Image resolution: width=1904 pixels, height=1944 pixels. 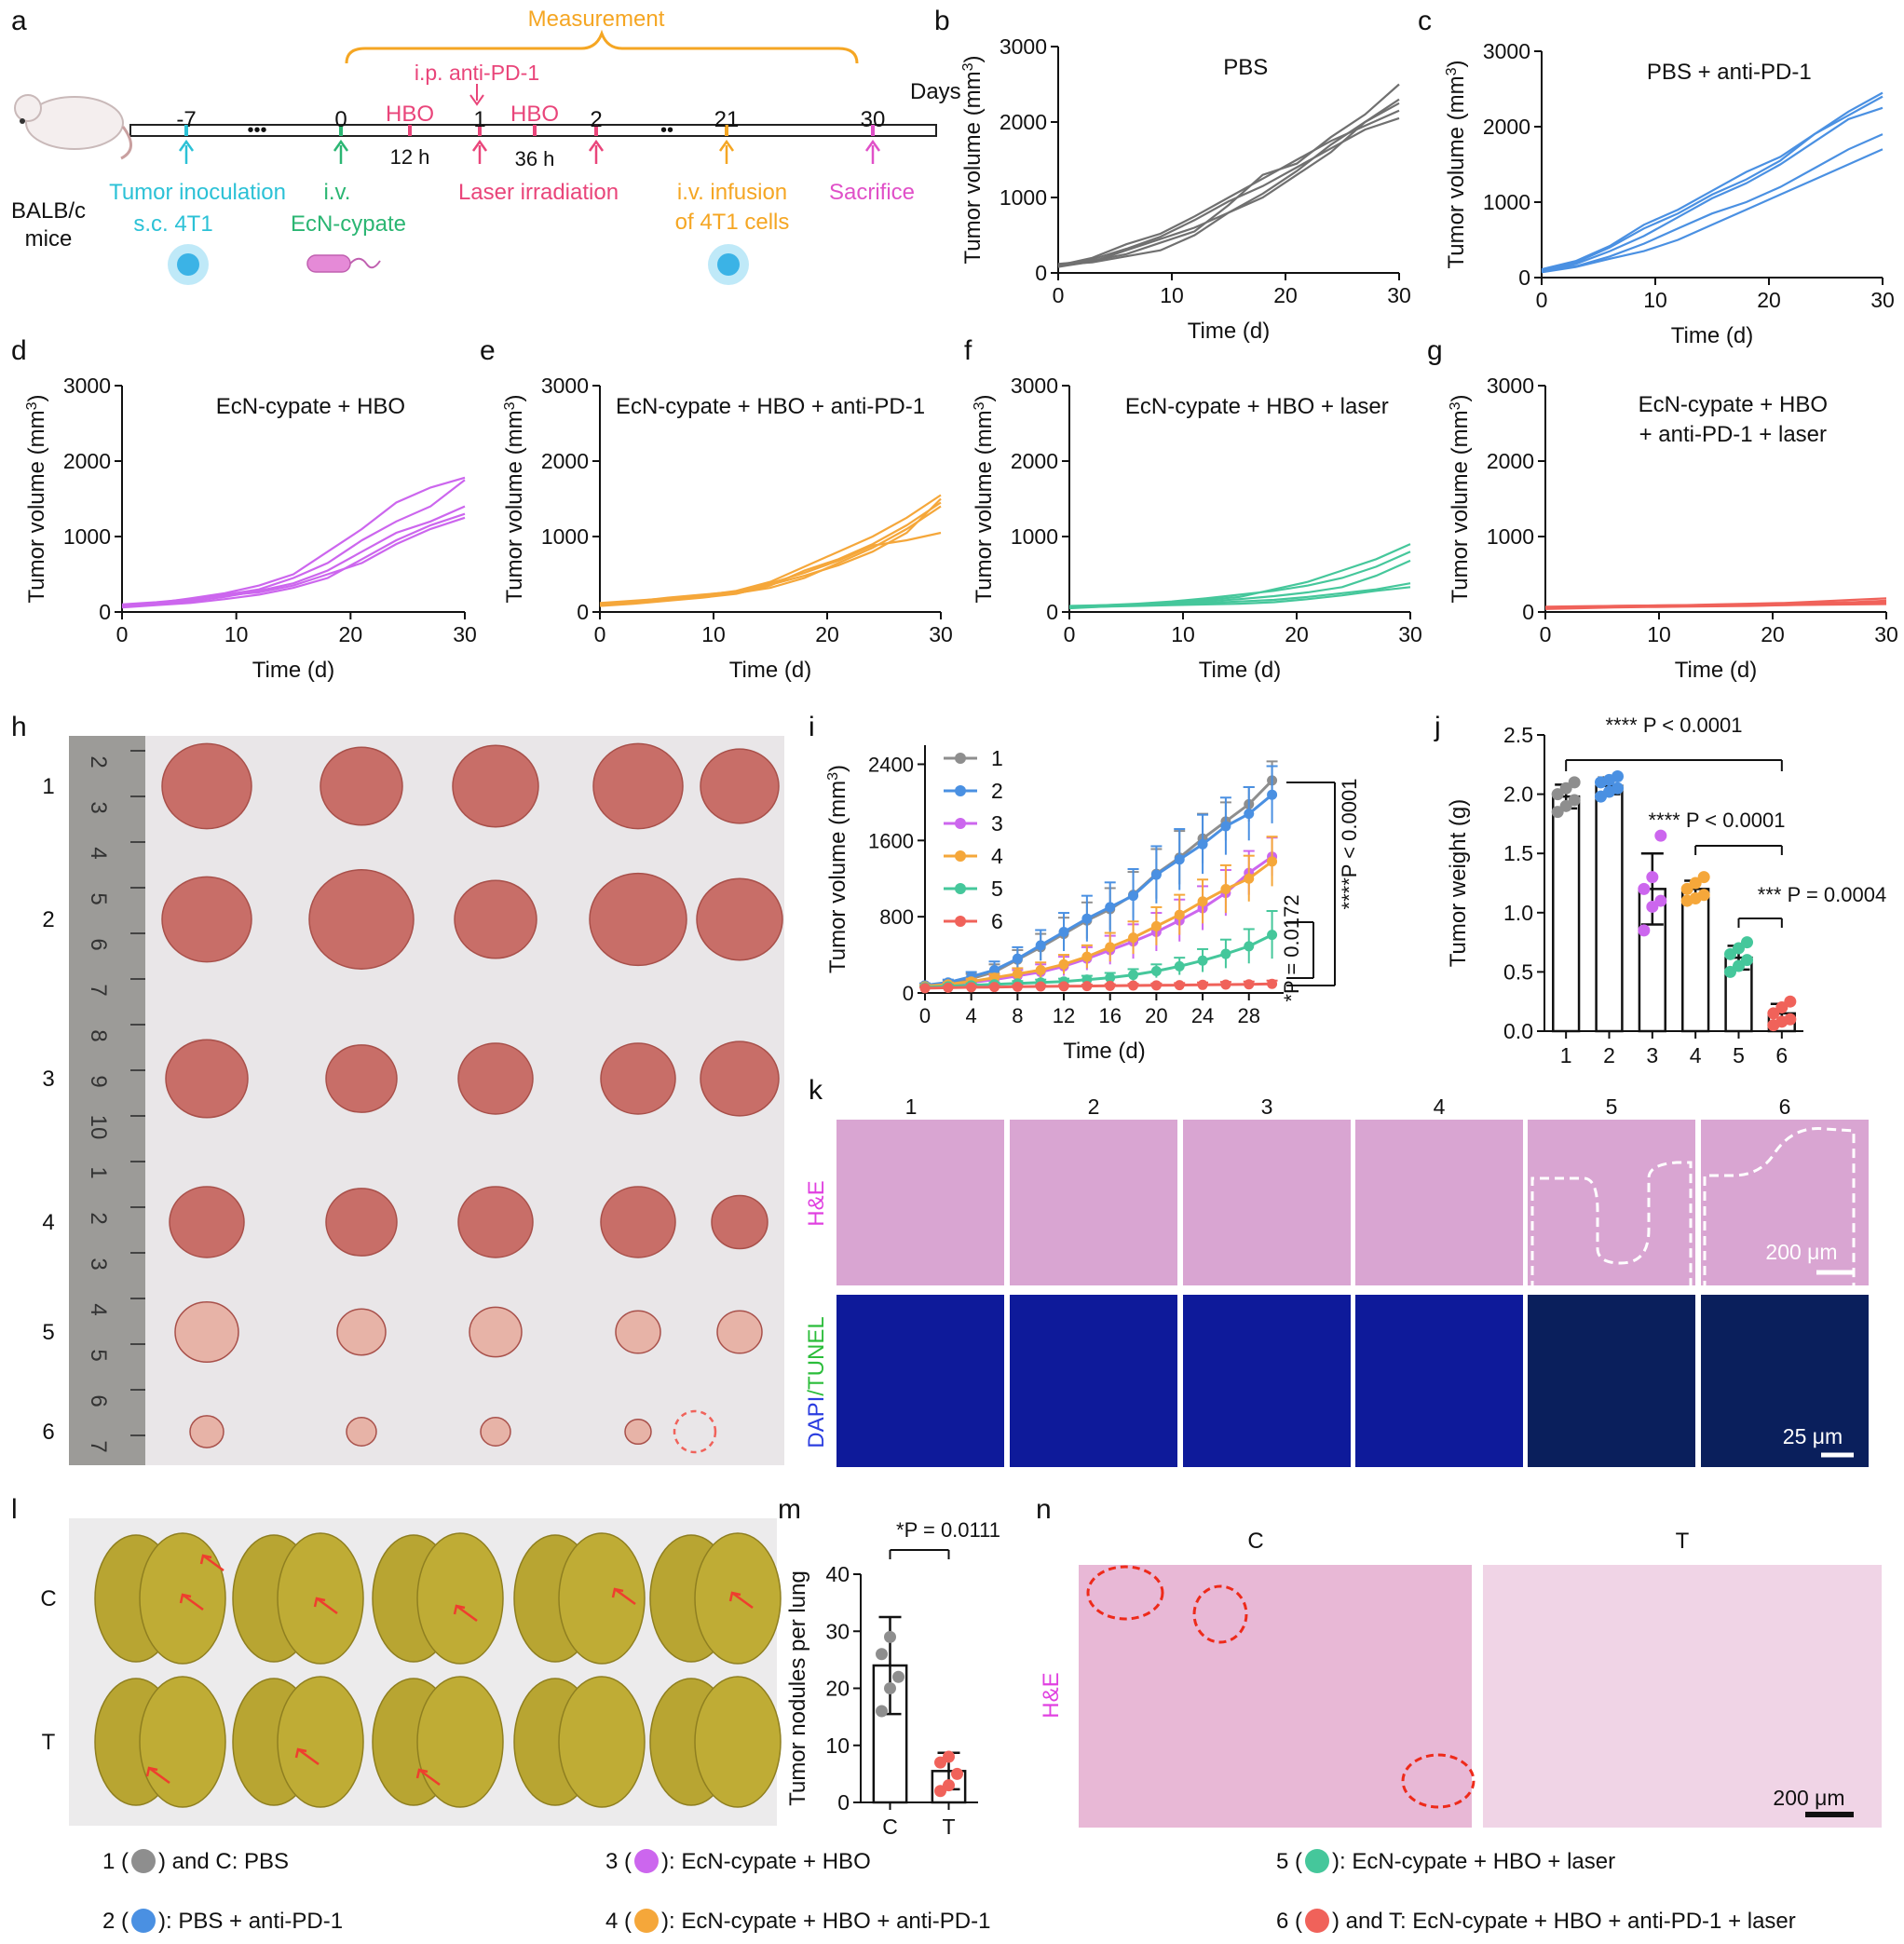 I want to click on x-tick-label: 2, so click(x=1609, y=1055).